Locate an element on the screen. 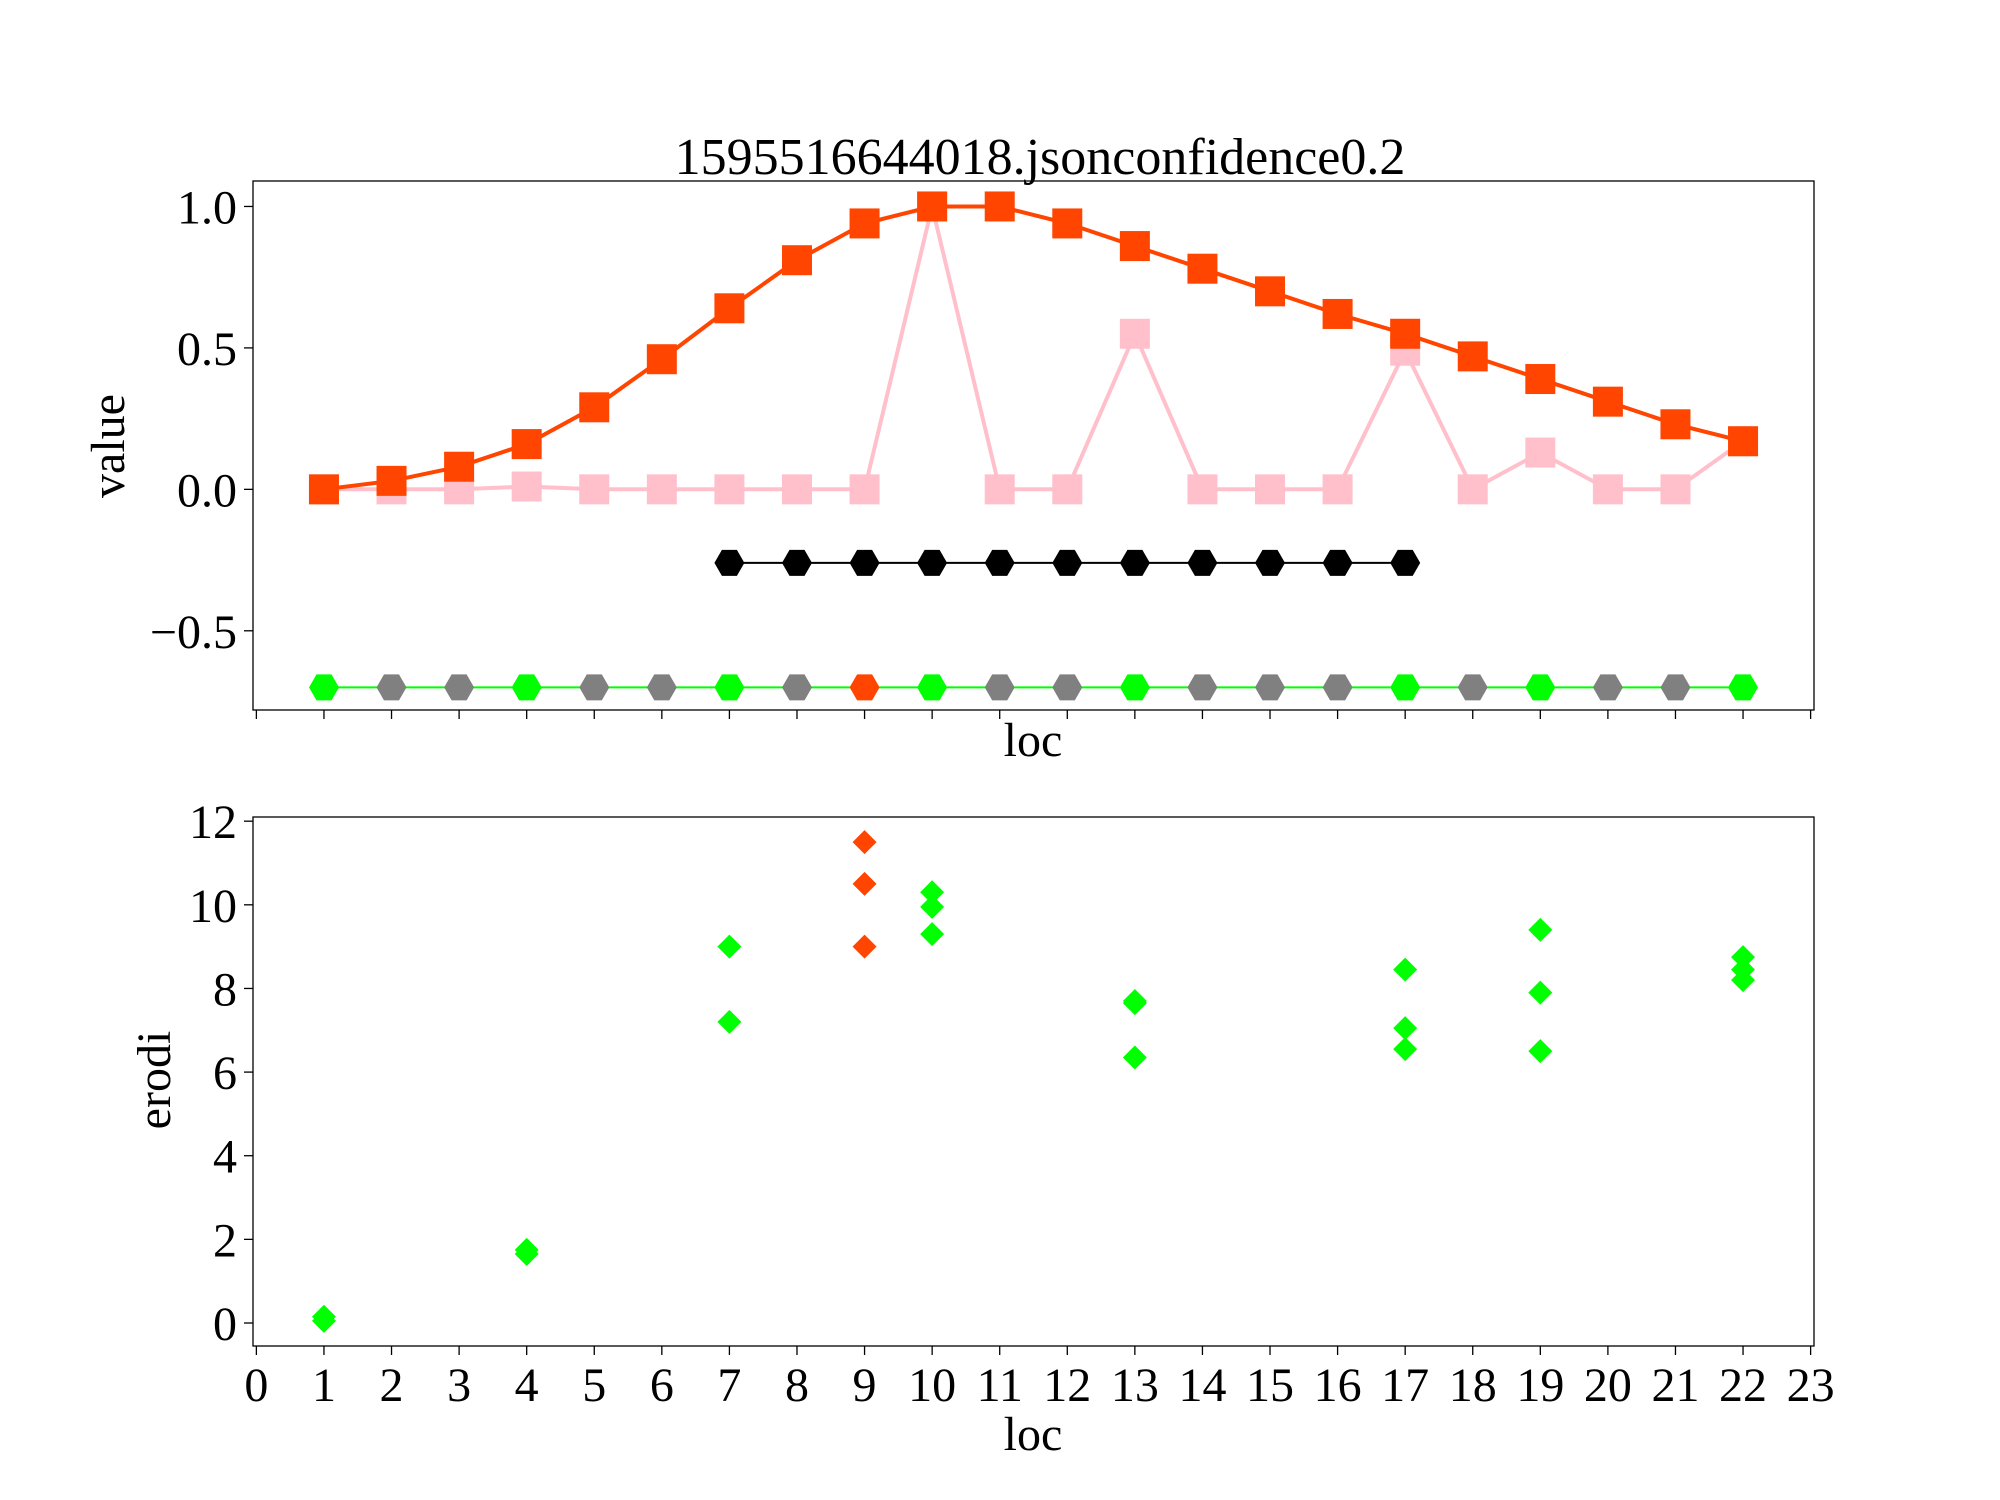  bottom-x-tick-label: 6 is located at coordinates (662, 1385).